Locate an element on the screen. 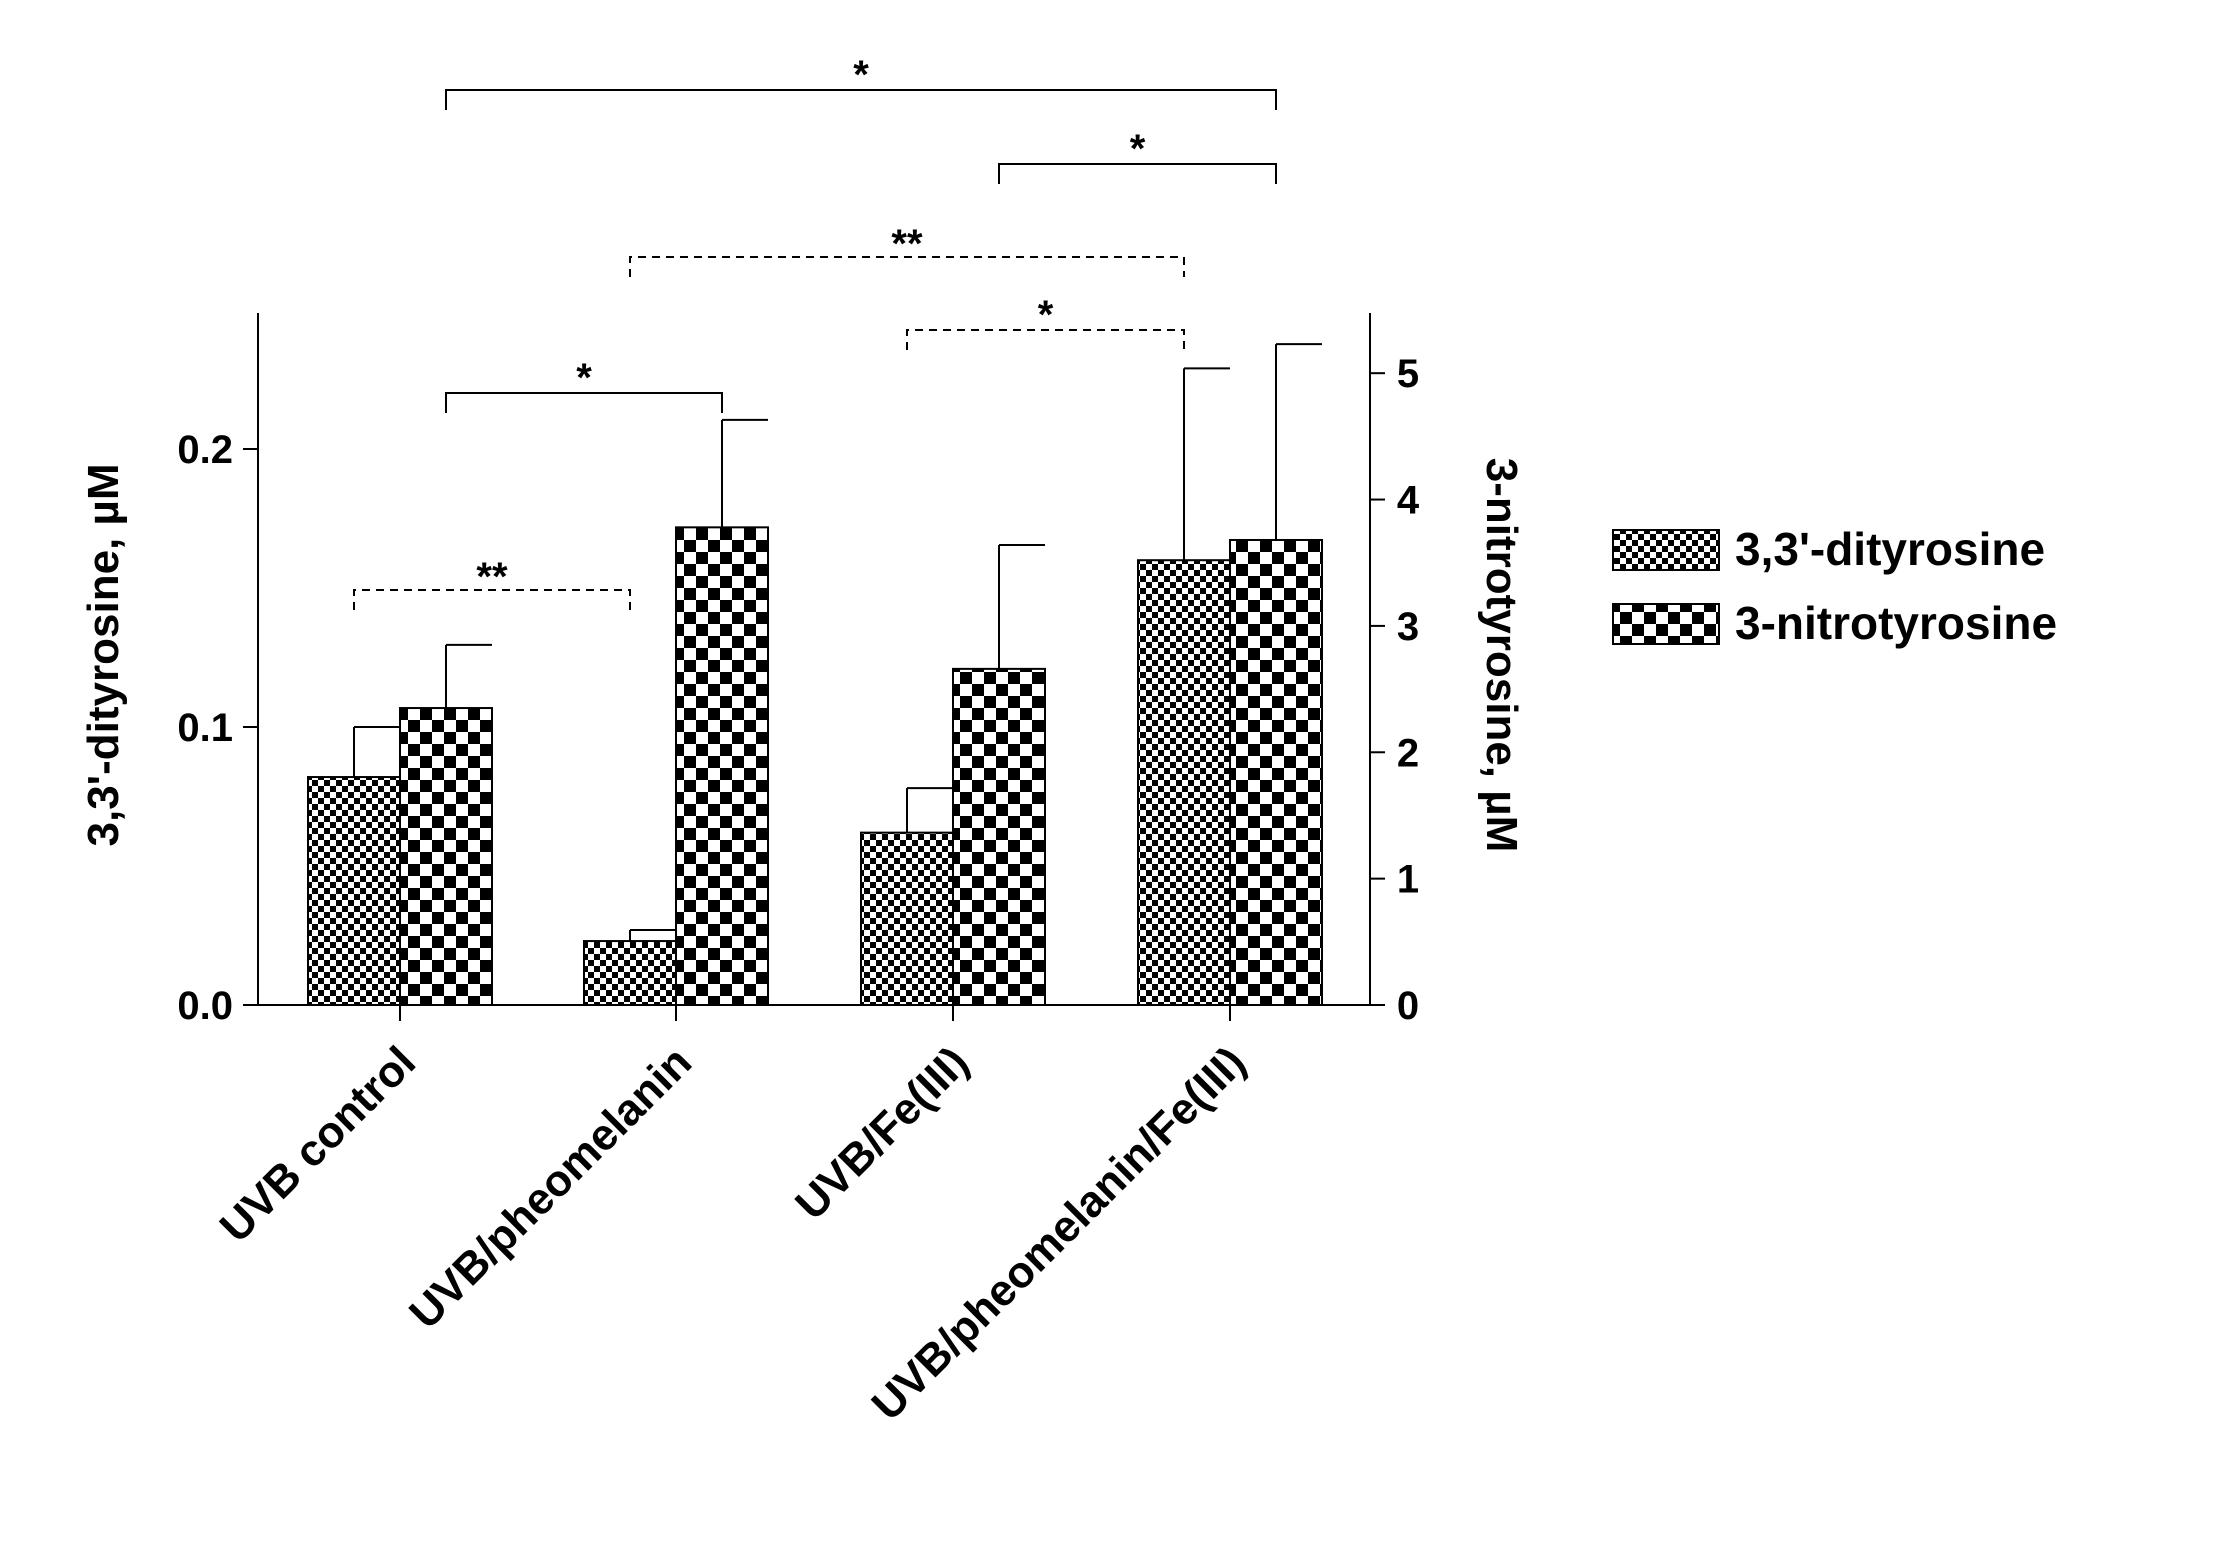 The image size is (2213, 1563). legend-label-nitrotyrosine: 3-nitrotyrosine is located at coordinates (1896, 623).